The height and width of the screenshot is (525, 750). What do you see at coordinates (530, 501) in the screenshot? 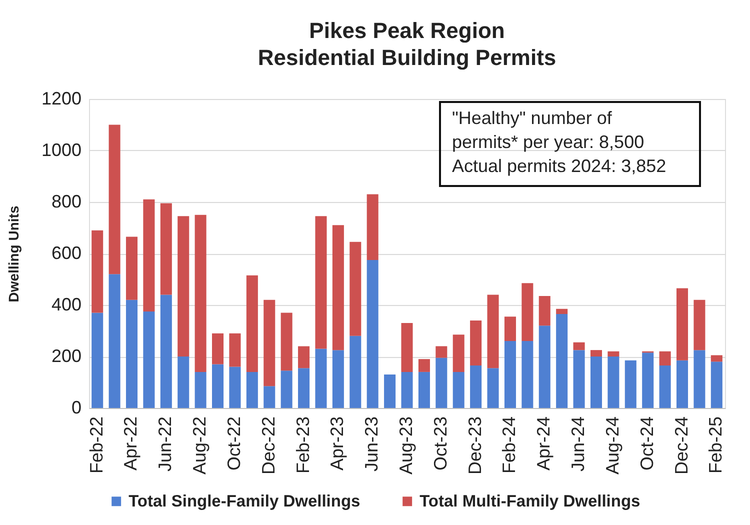
I see `legend-label: Total Multi-Family Dwellings` at bounding box center [530, 501].